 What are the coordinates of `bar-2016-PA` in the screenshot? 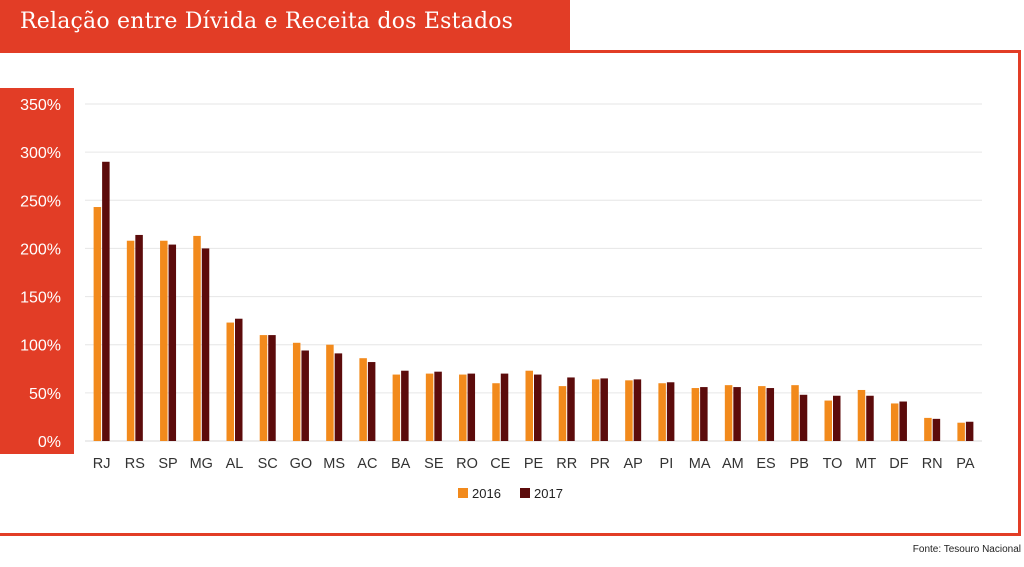 It's located at (961, 431).